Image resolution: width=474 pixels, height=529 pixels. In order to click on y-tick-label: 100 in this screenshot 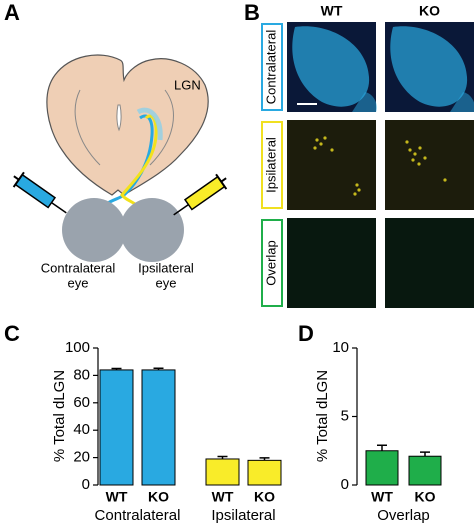, I will do `click(77, 347)`.